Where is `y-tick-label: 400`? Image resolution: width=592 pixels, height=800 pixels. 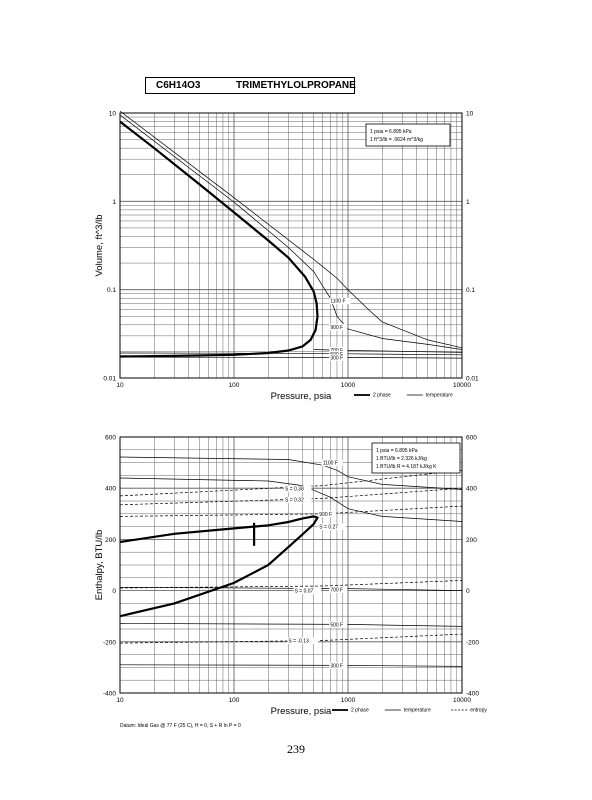 y-tick-label: 400 is located at coordinates (110, 489).